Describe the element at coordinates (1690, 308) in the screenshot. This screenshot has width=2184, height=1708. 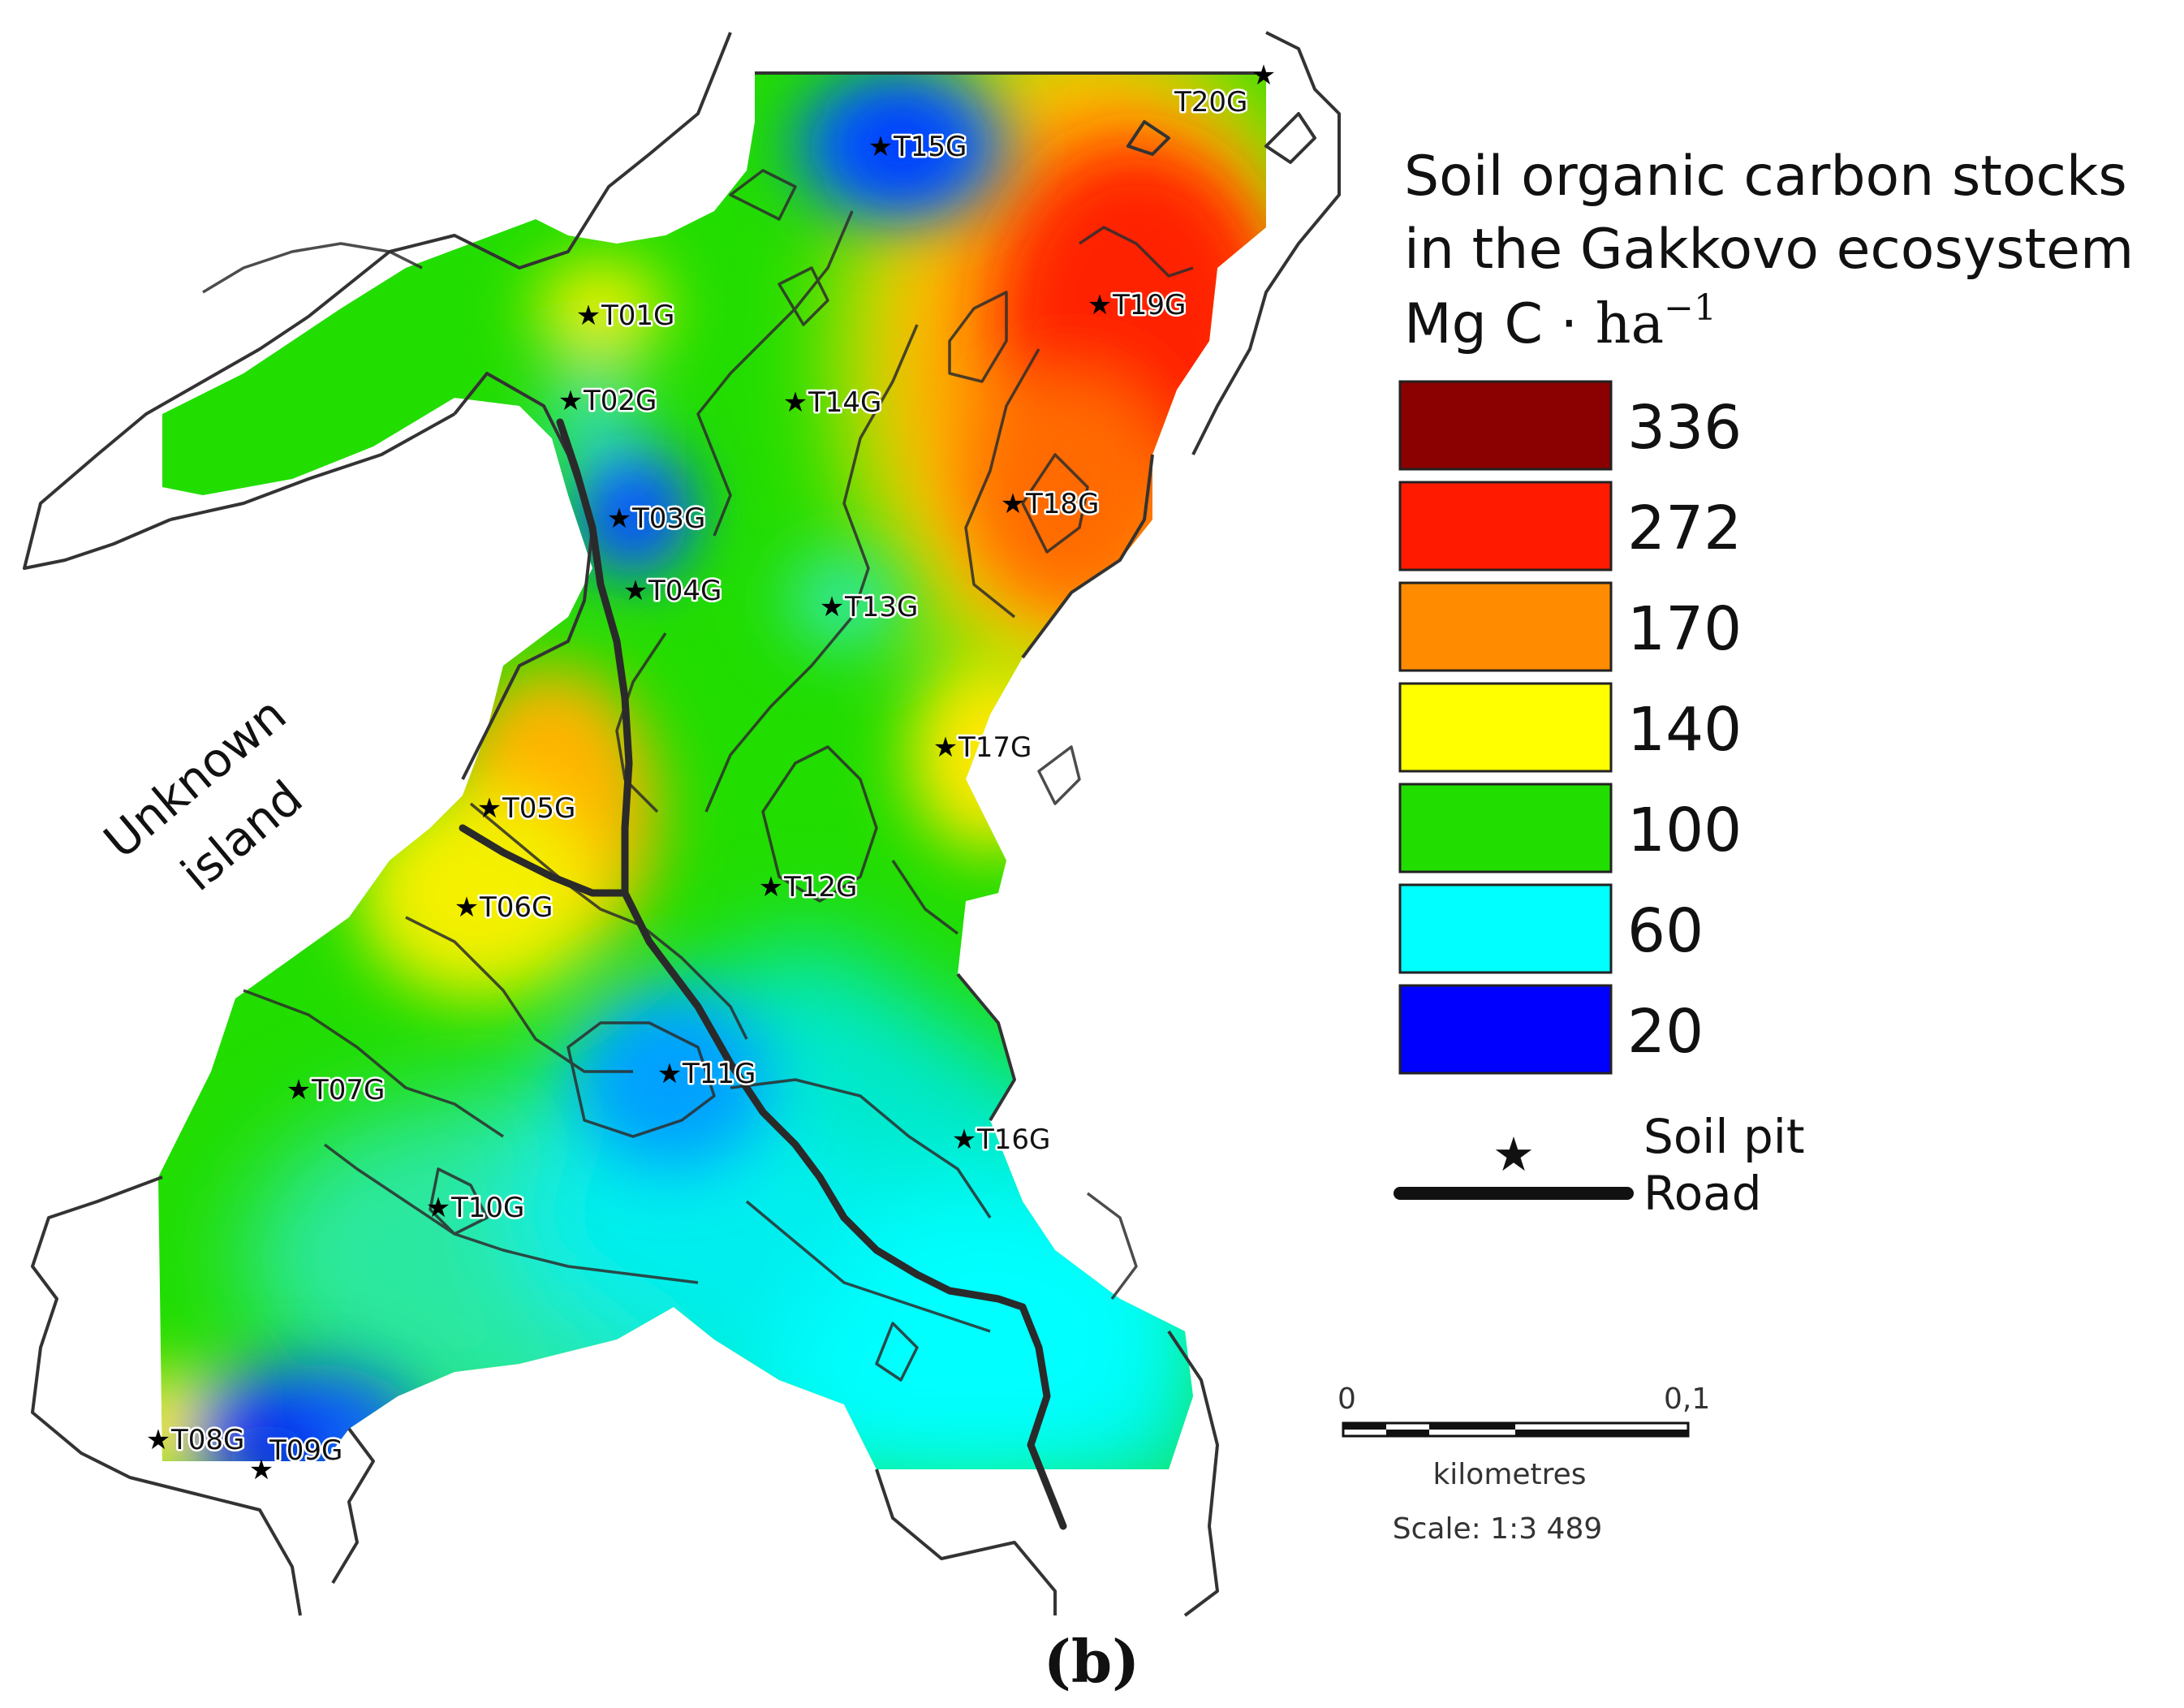
I see `legend-unit-exp: −1` at that location.